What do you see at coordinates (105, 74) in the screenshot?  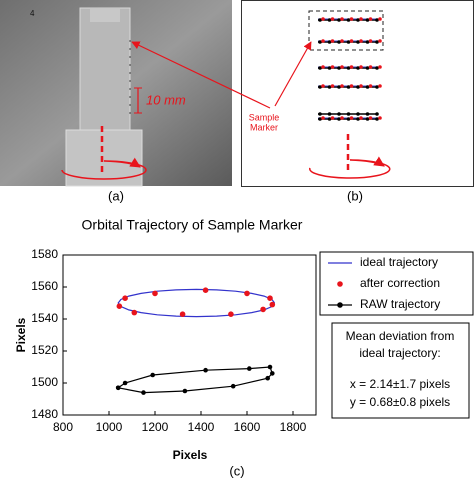 I see `vial` at bounding box center [105, 74].